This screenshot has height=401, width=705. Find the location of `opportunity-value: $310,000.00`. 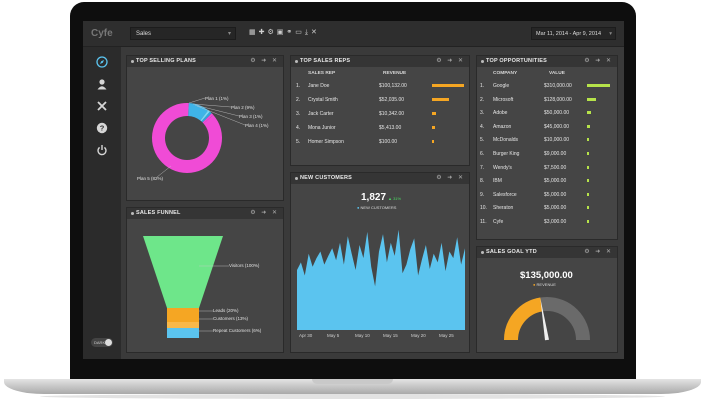

opportunity-value: $310,000.00 is located at coordinates (558, 86).